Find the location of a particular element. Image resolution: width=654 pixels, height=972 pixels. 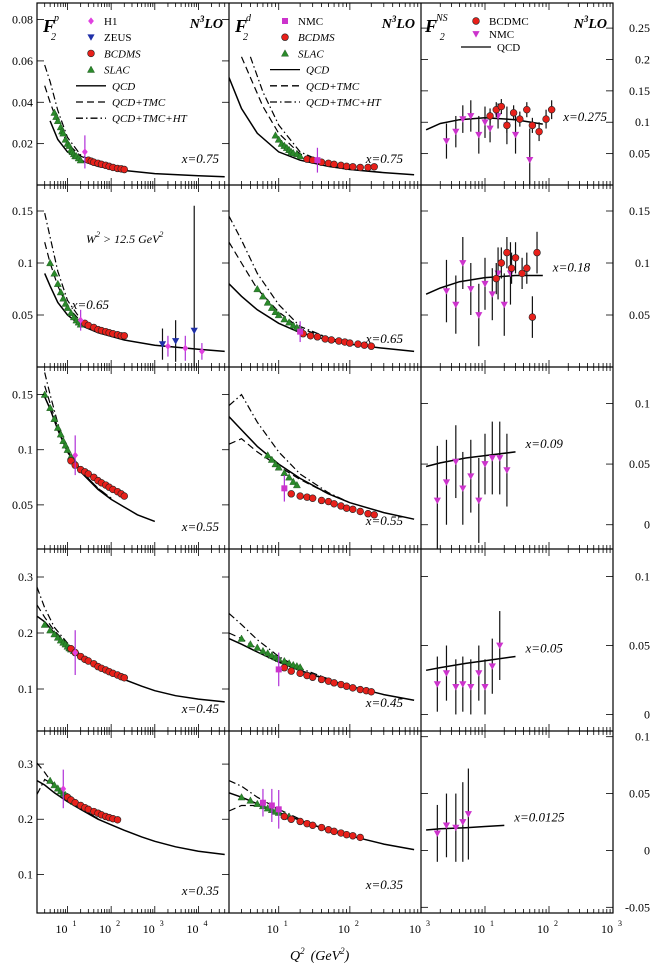

y-tick-label: 0.15 is located at coordinates (639, 211).